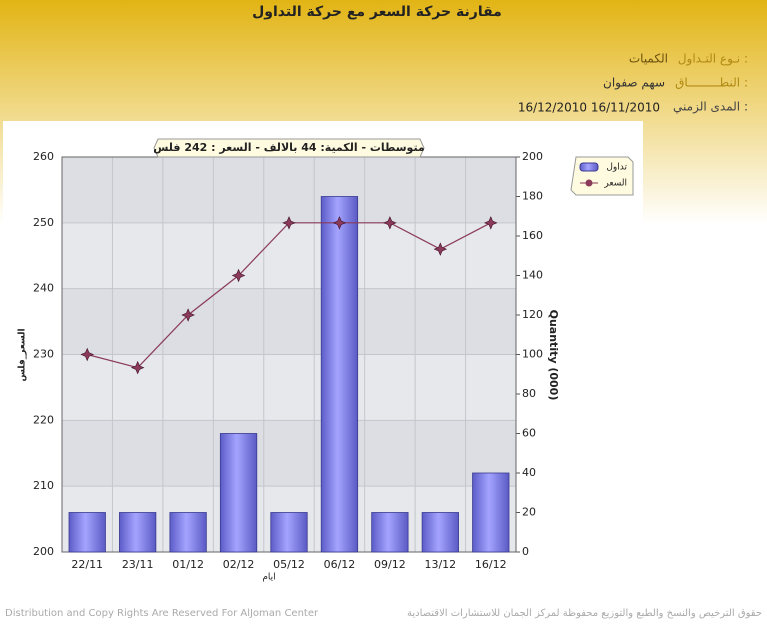  Describe the element at coordinates (616, 168) in the screenshot. I see `legend-label: تداول` at that location.